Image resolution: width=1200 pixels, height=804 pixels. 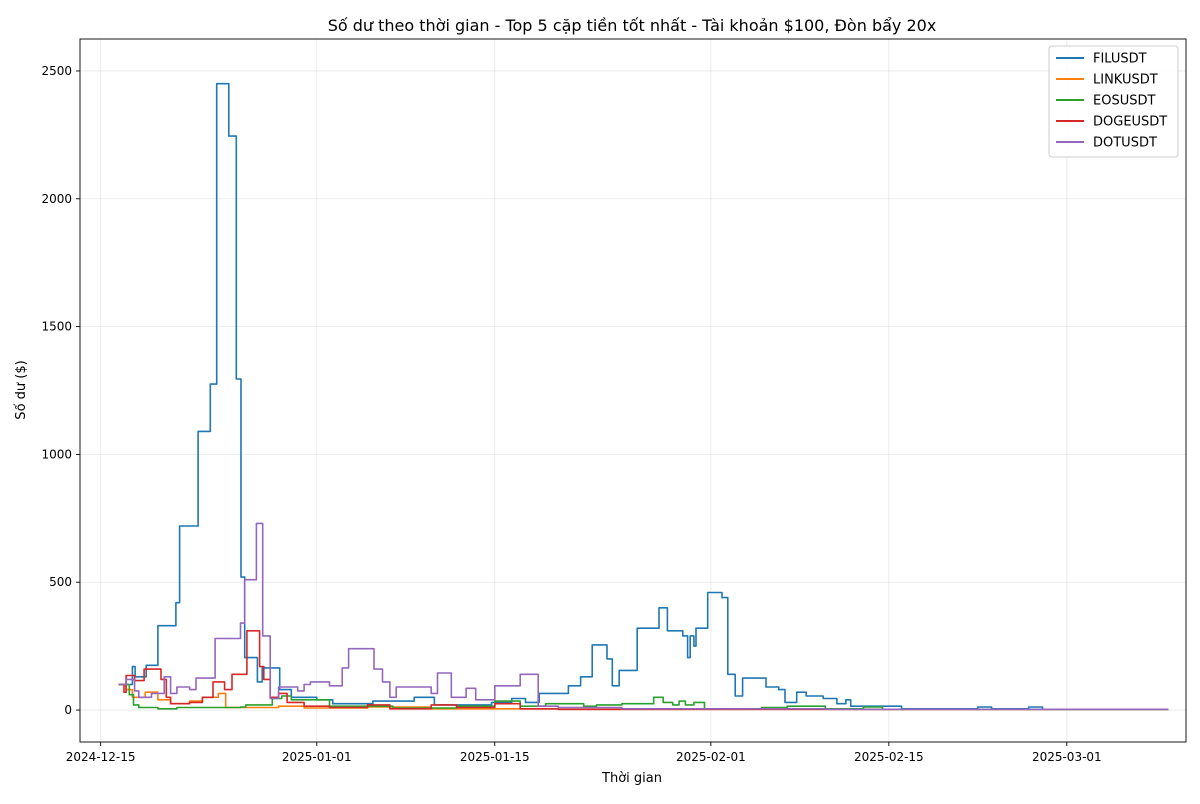 I want to click on x-tick-label: 2025-01-01, so click(x=317, y=757).